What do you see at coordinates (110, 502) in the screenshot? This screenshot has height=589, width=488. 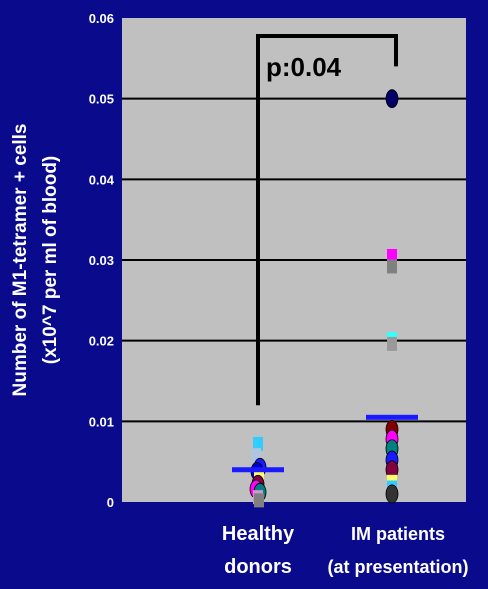 I see `y-tick-label: 0` at bounding box center [110, 502].